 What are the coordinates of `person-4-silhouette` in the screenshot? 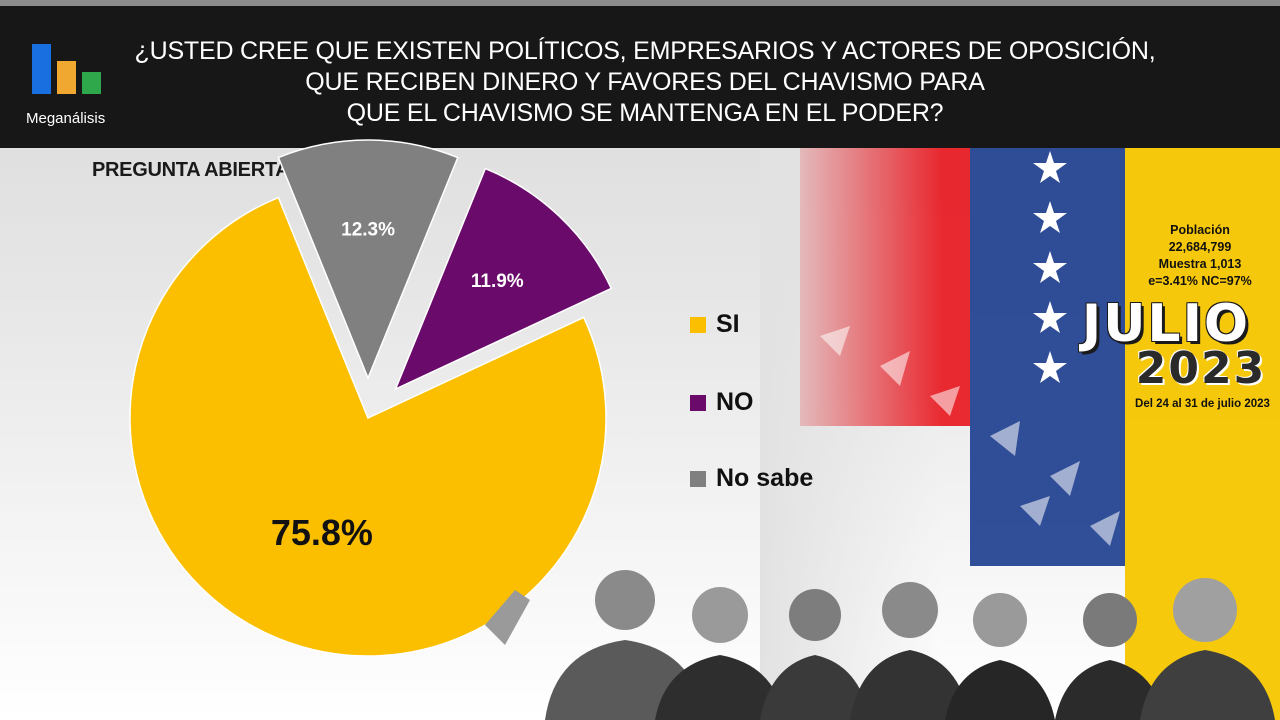 It's located at (910, 651).